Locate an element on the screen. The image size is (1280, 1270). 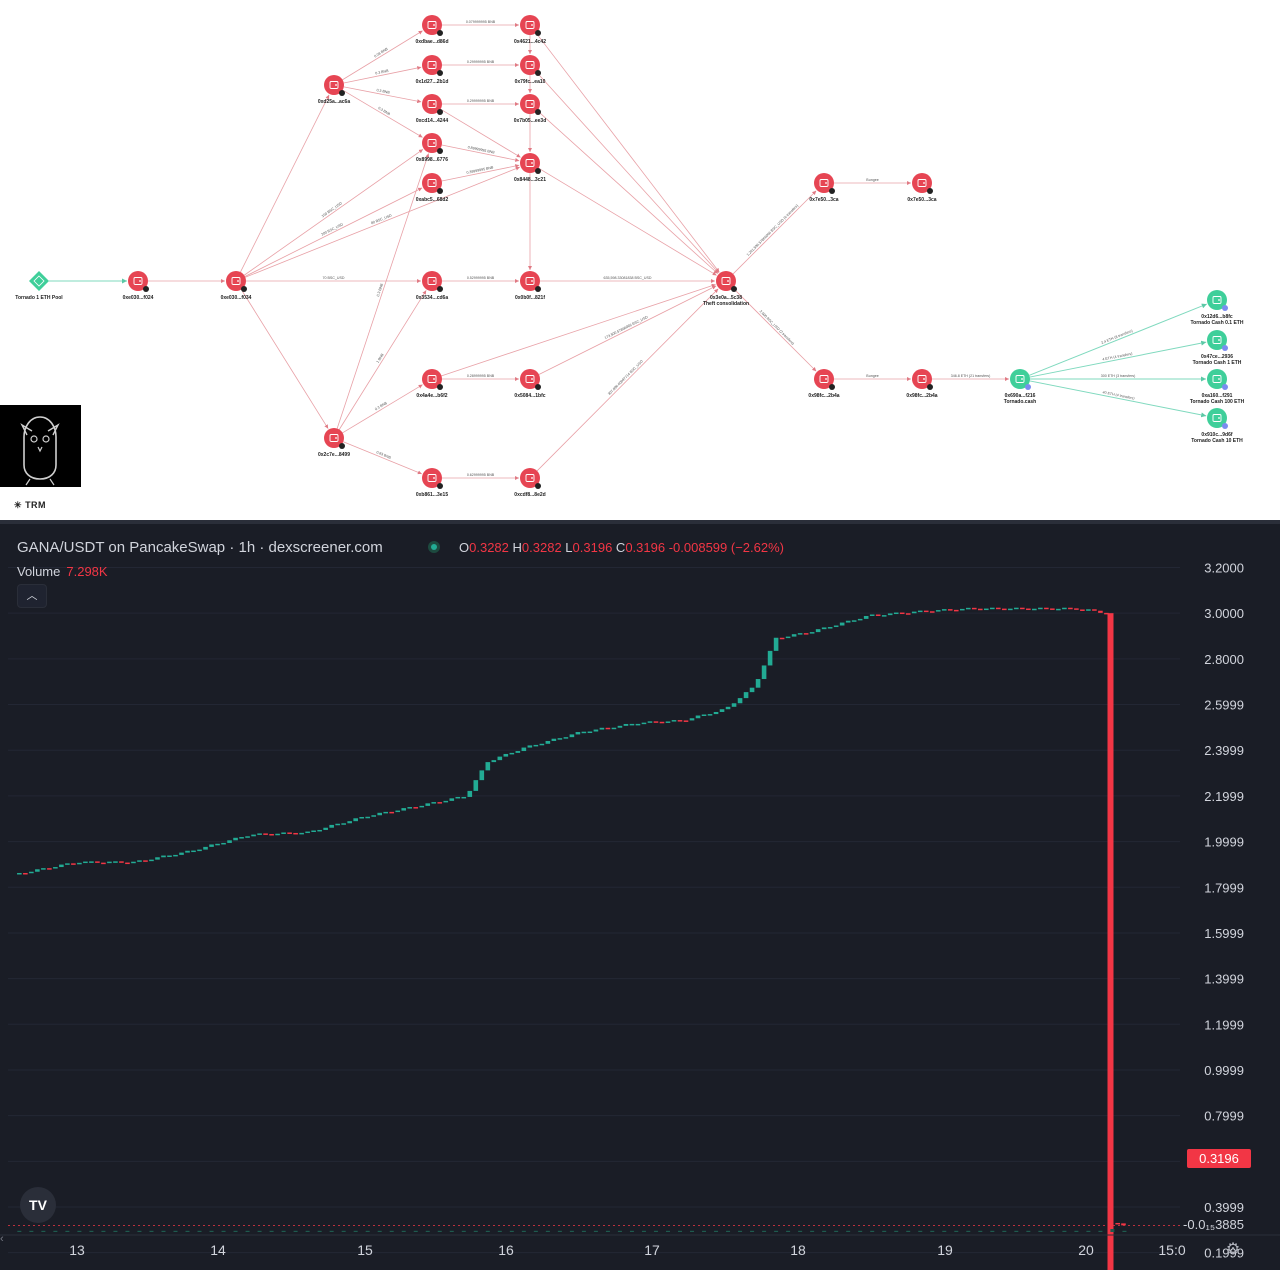
wallet-node: 0xd25a...ac6a is located at coordinates (334, 90).